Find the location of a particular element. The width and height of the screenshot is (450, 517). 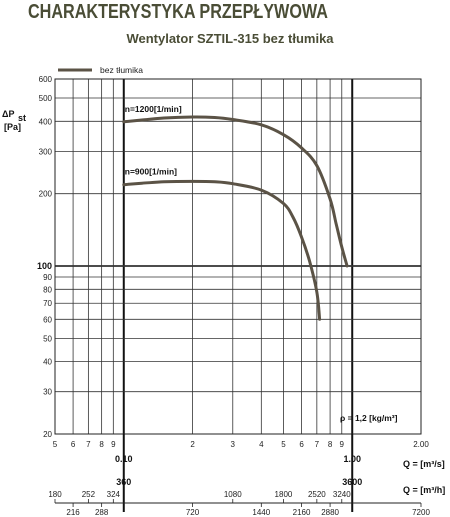

y-tick-label: 50 is located at coordinates (47, 338).